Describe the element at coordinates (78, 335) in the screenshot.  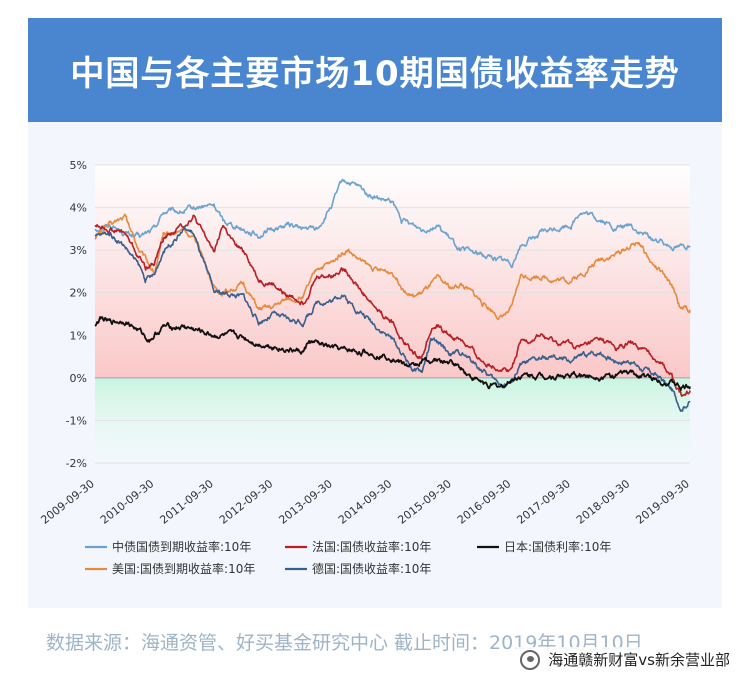
I see `y-tick-label: 1%` at that location.